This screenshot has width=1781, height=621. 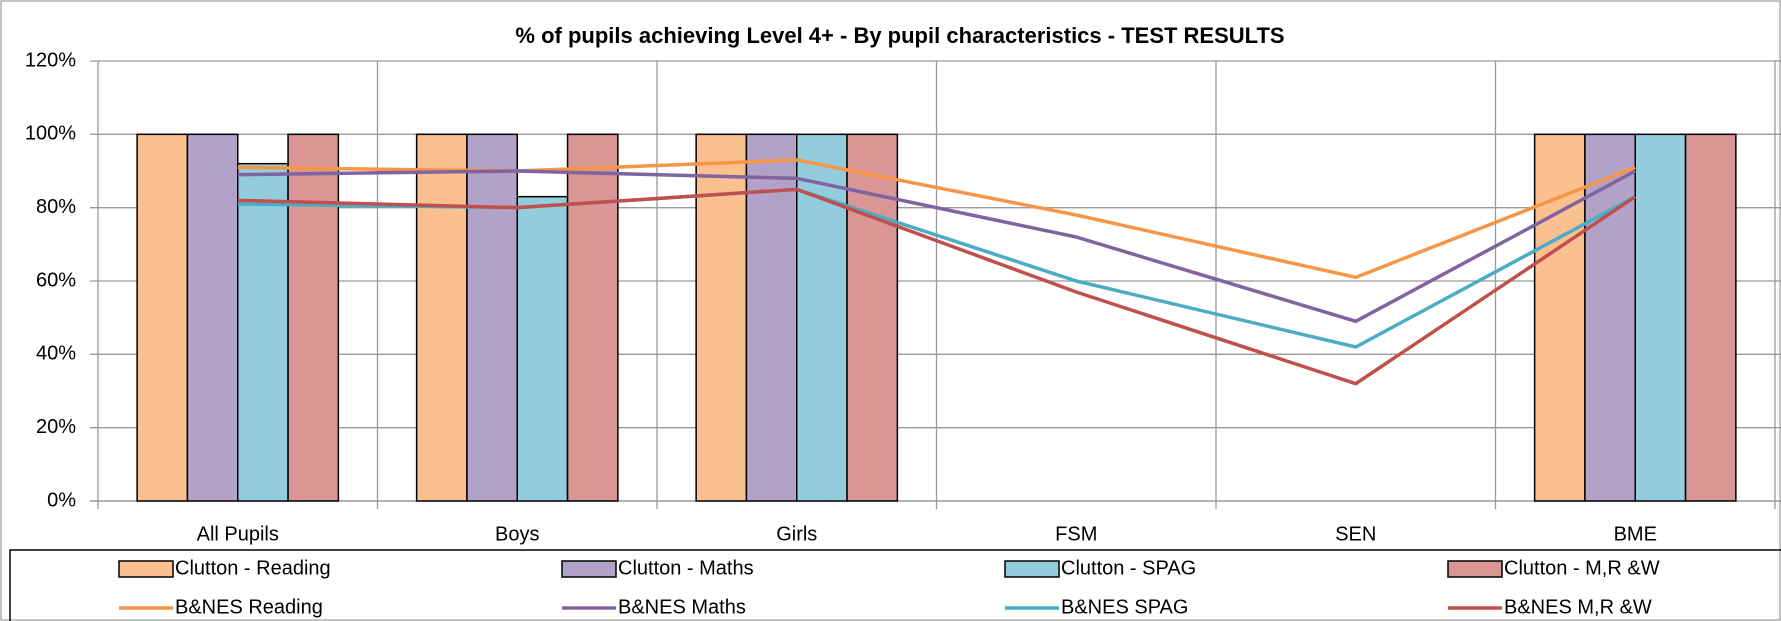 I want to click on legend-label: B&NES Reading, so click(x=249, y=607).